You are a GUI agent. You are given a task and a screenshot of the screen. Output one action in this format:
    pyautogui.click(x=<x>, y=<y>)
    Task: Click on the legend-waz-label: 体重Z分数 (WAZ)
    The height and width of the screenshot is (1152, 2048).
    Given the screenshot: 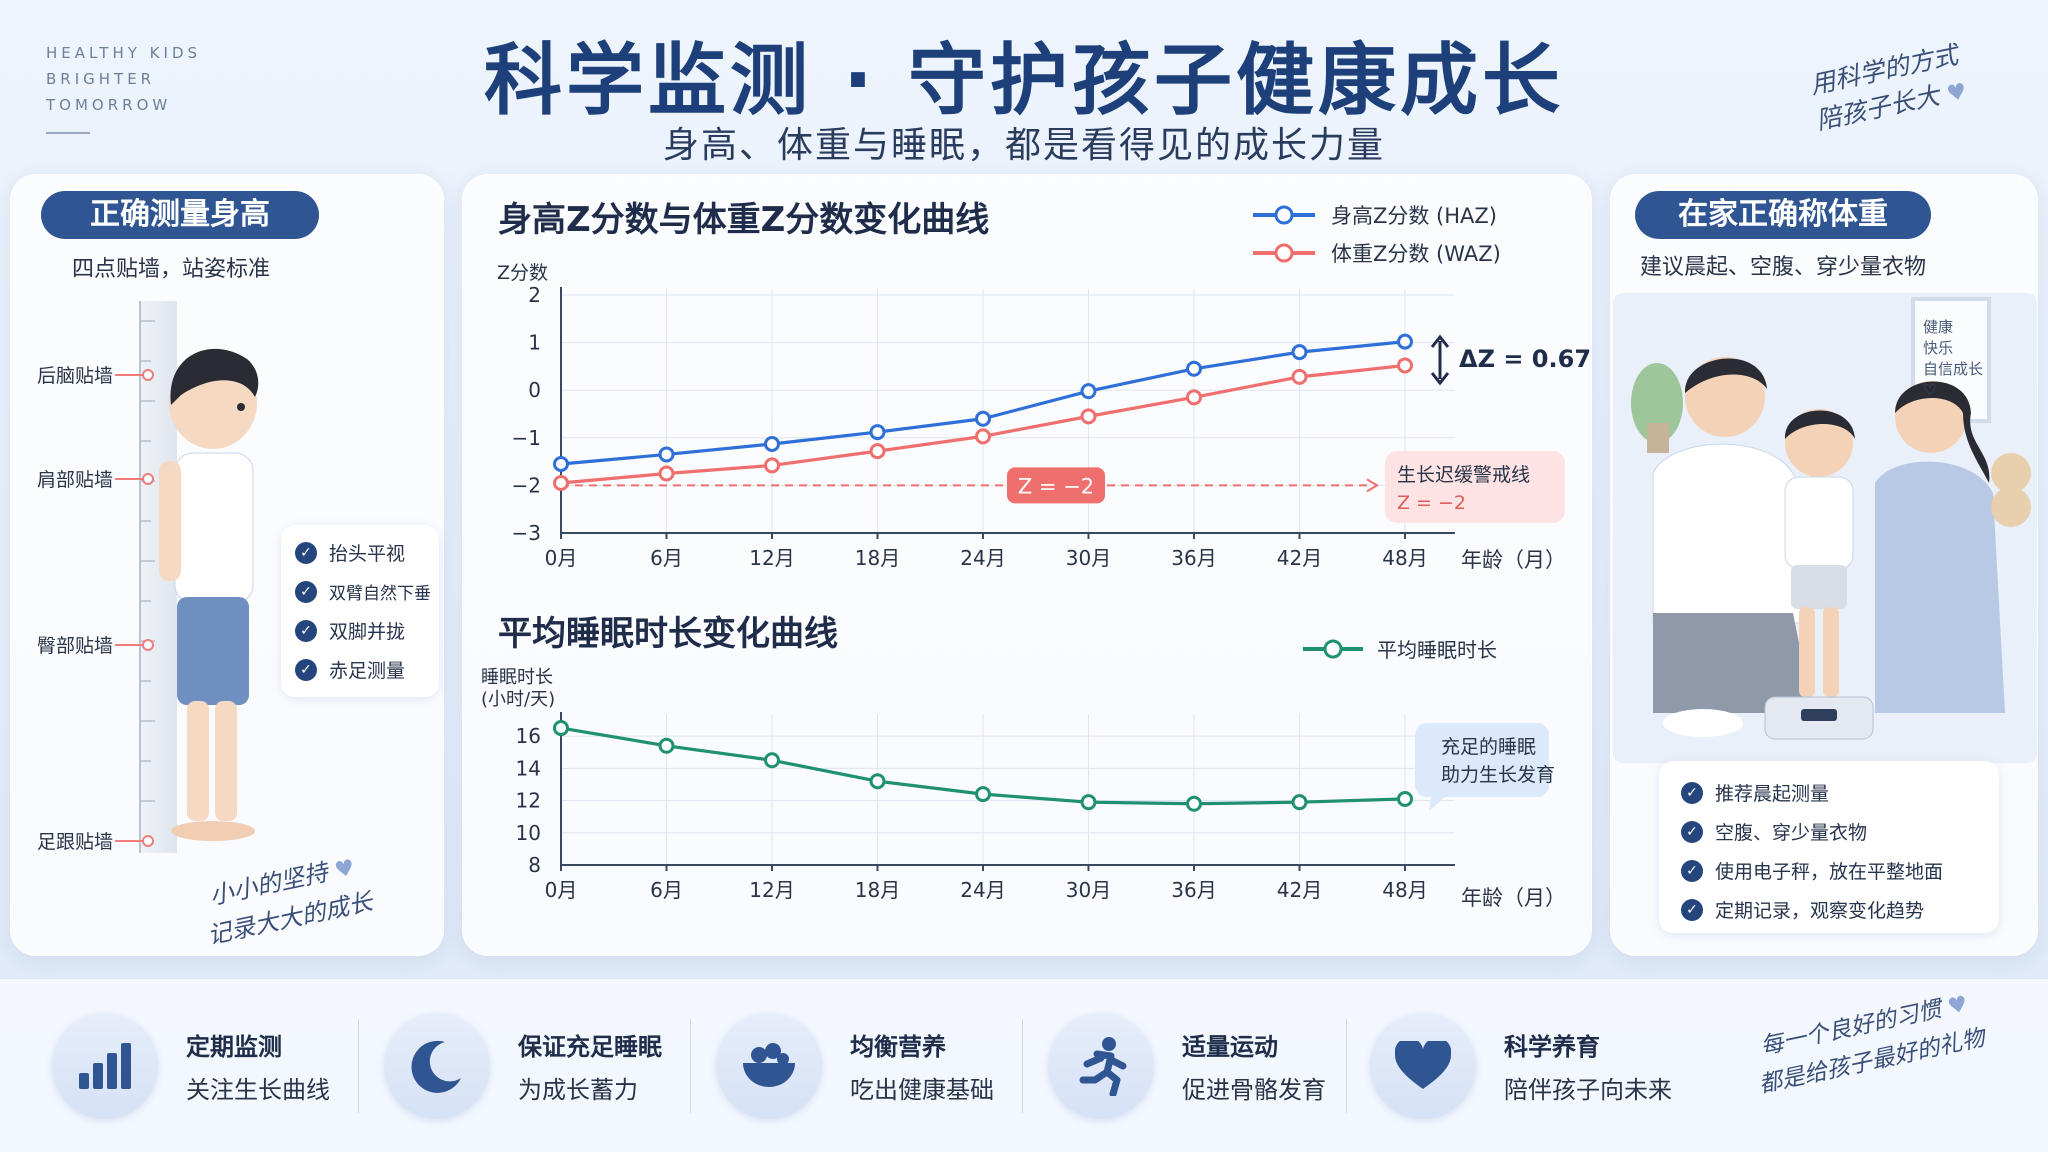 What is the action you would take?
    pyautogui.click(x=1416, y=254)
    